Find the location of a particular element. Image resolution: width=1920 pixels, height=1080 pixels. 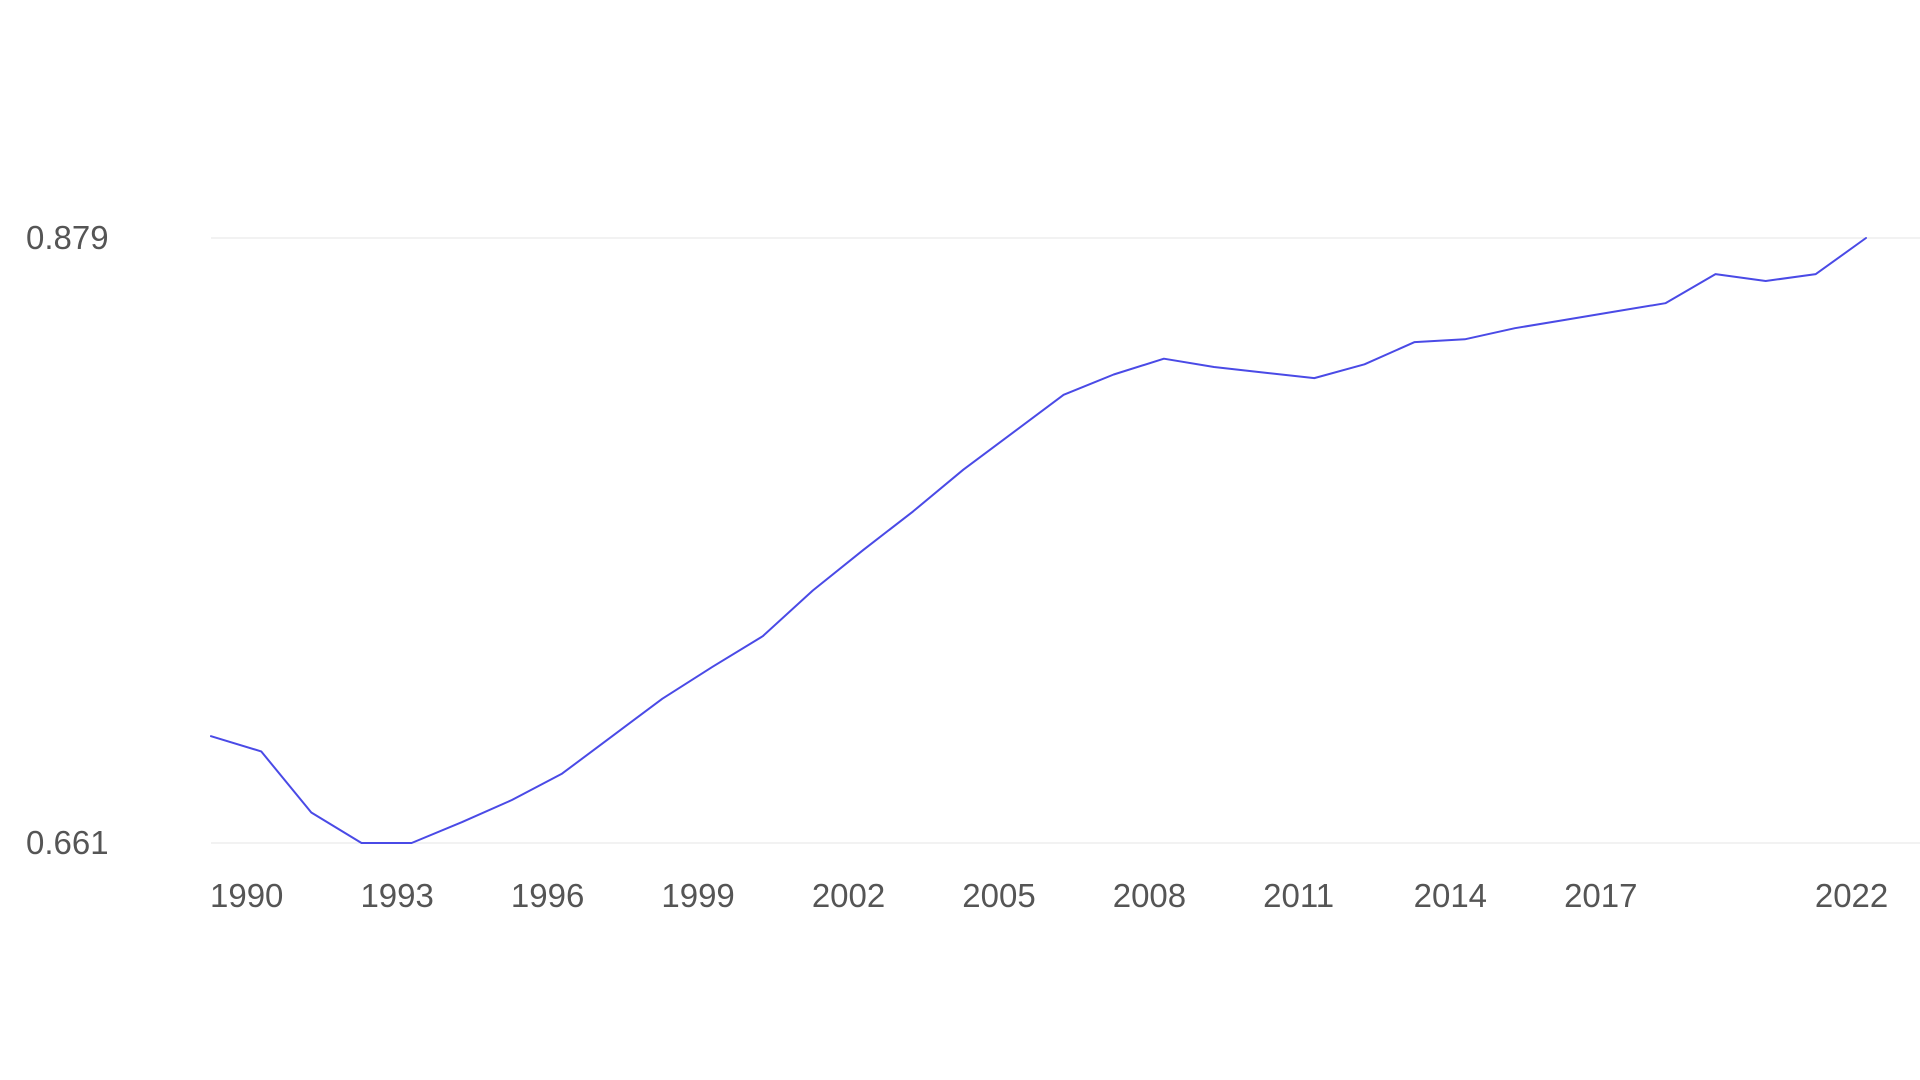

x-tick-label: 2014 is located at coordinates (1450, 895).